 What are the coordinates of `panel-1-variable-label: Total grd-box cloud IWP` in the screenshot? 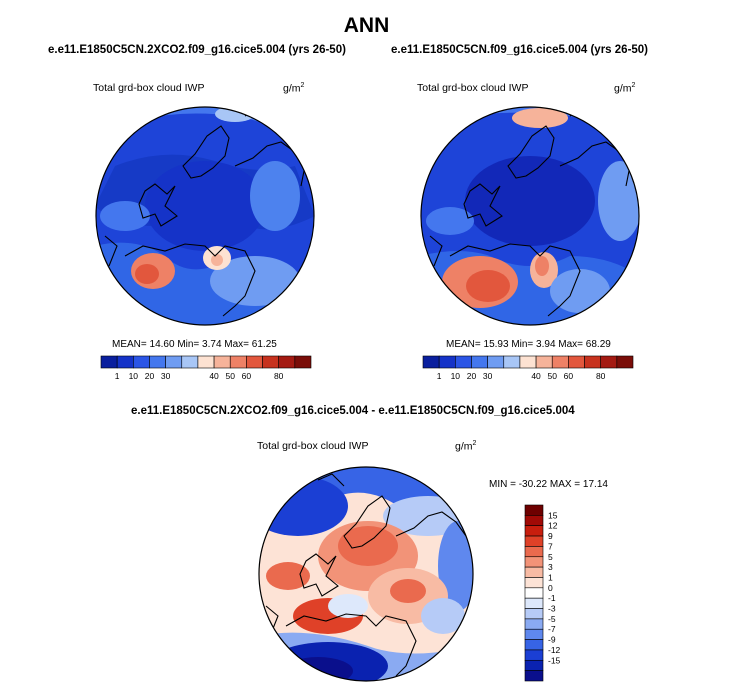 It's located at (149, 88).